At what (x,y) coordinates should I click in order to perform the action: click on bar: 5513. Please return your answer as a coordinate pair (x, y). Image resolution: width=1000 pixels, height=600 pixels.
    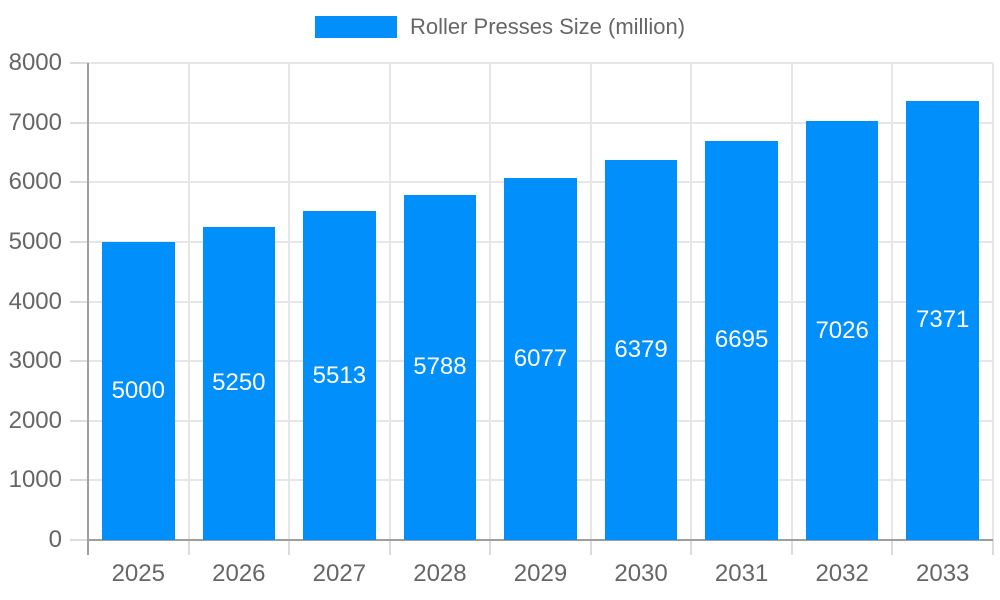
    Looking at the image, I should click on (339, 375).